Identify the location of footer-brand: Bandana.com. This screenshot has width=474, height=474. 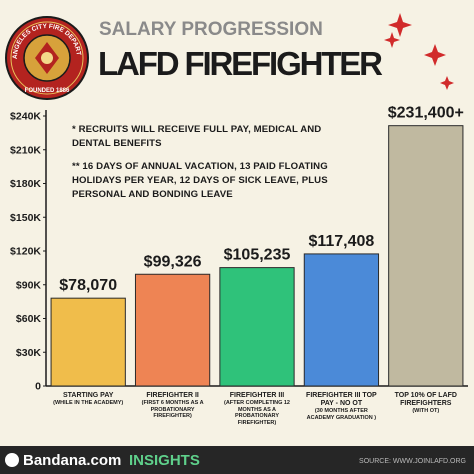
(72, 460).